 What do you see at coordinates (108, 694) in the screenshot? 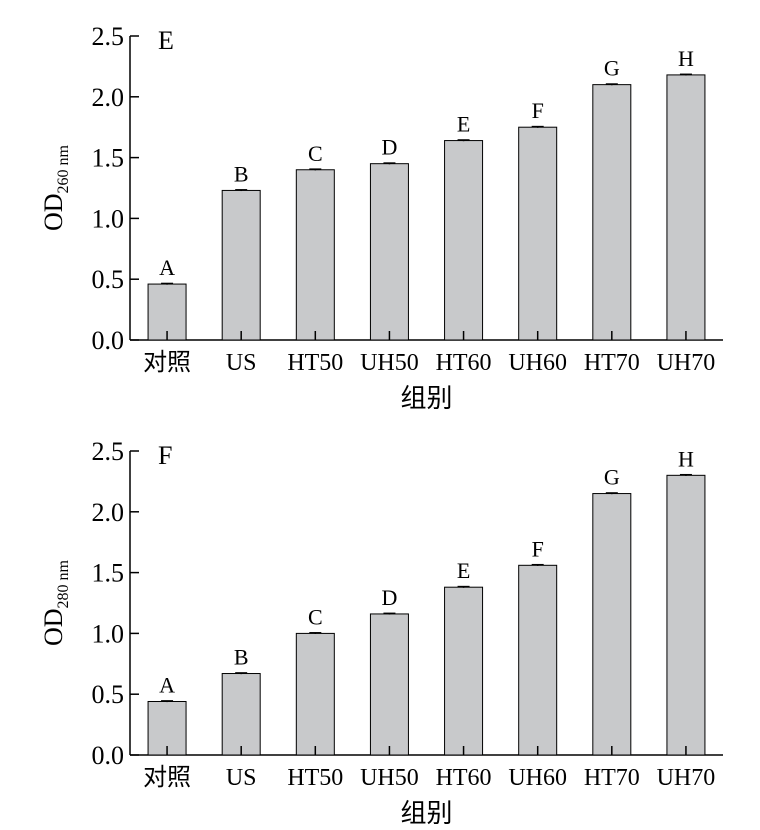
I see `chart-f-y-tick-label: 0.5` at bounding box center [108, 694].